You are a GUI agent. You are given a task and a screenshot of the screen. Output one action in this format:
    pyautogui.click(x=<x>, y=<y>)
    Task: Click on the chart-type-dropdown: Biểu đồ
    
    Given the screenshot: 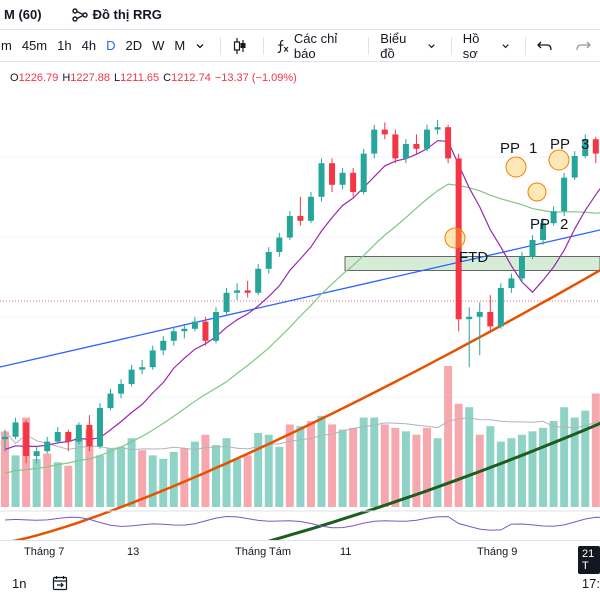 What is the action you would take?
    pyautogui.click(x=410, y=46)
    